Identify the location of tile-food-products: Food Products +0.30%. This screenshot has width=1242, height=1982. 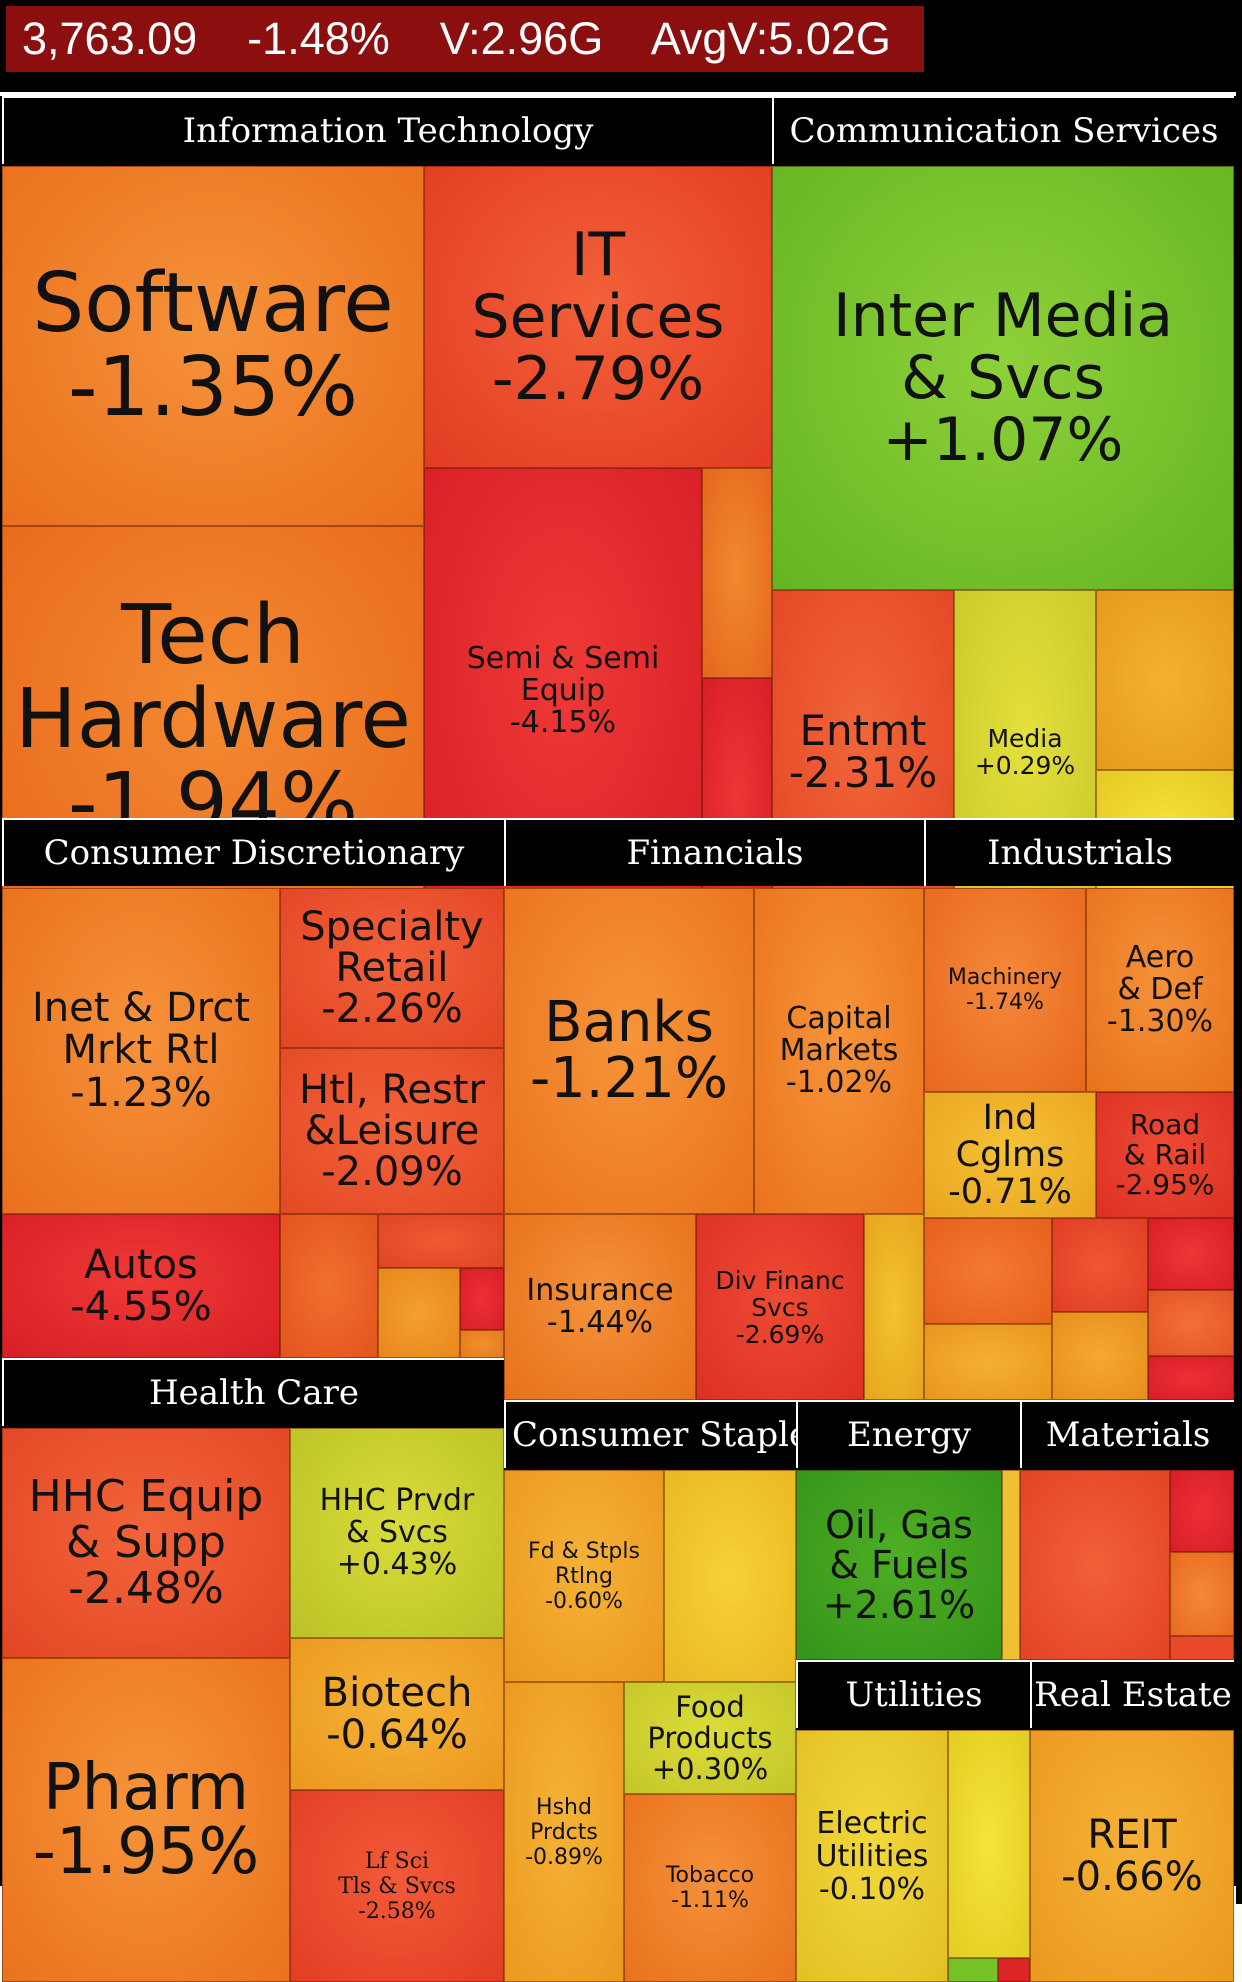
(710, 1738).